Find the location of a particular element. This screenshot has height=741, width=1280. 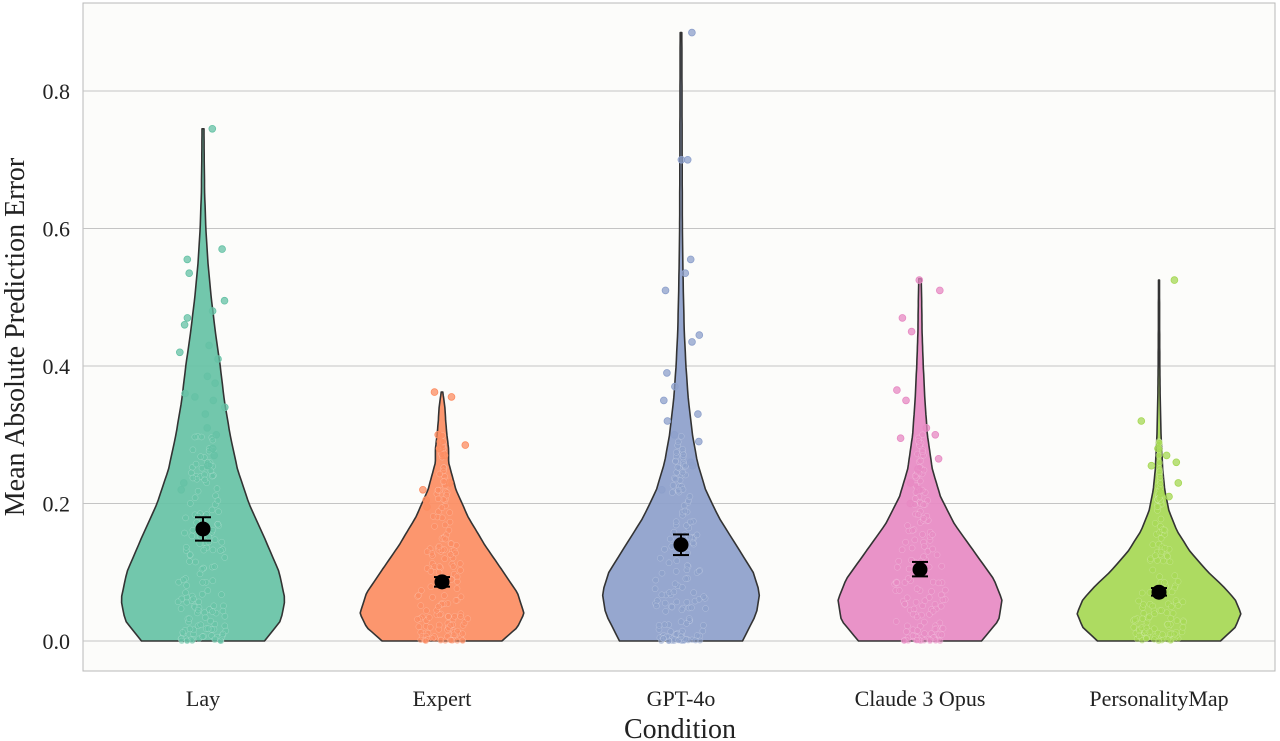

y-axis-label: Mean Absolute Prediction Error is located at coordinates (15, 336).